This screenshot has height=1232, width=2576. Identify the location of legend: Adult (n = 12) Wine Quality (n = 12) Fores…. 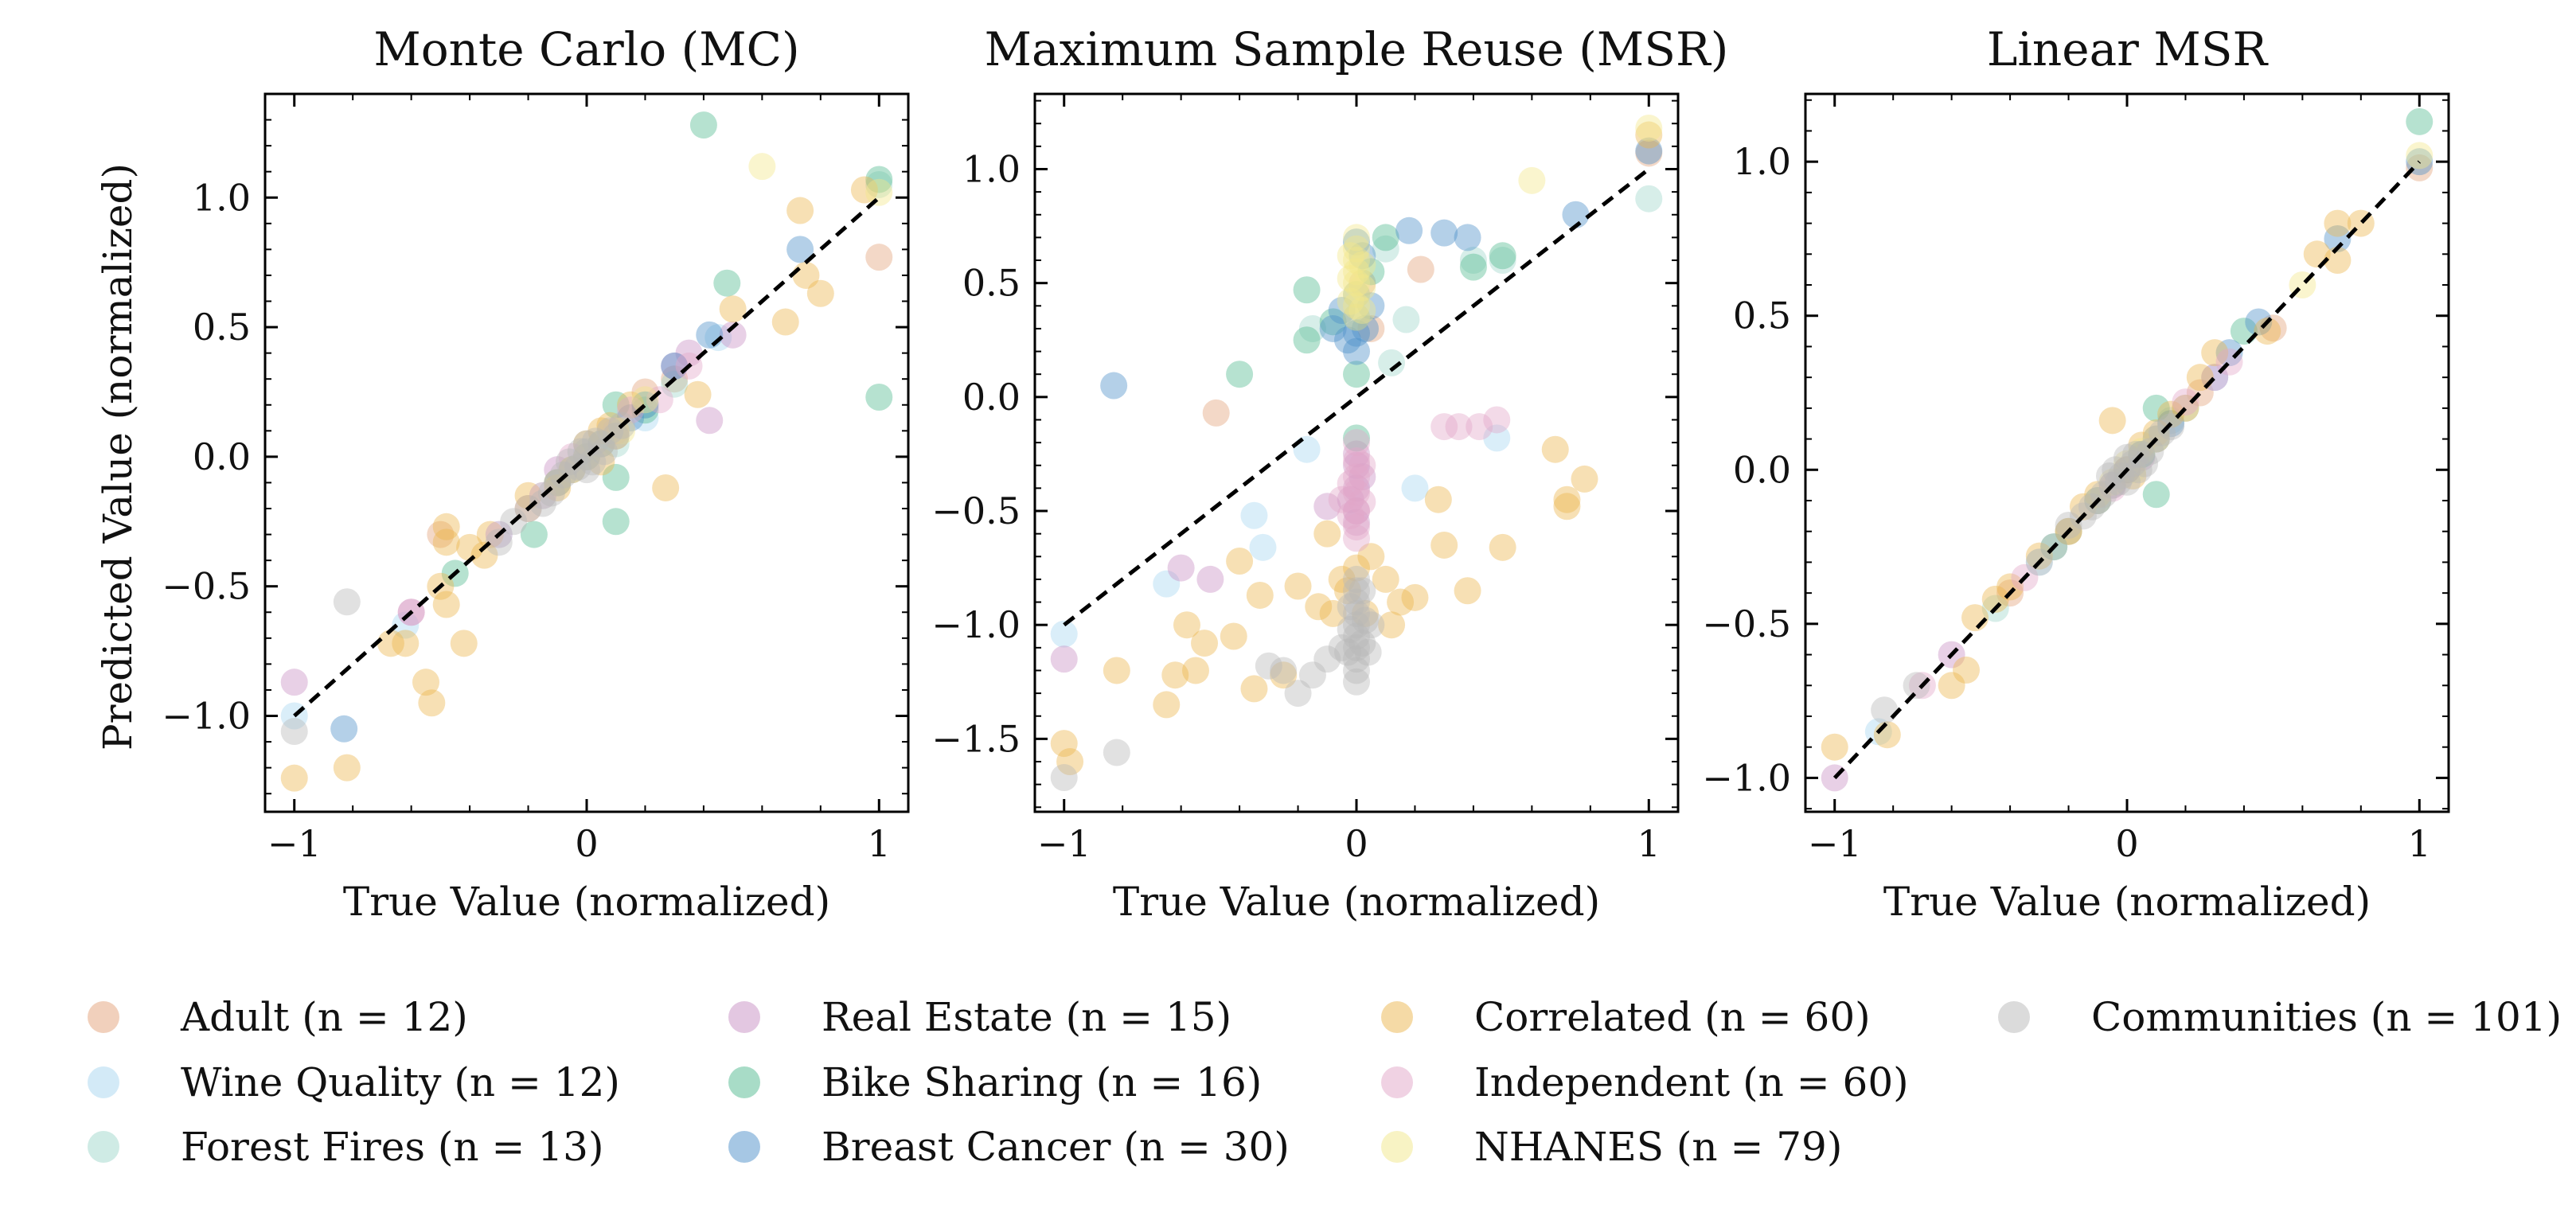
(1325, 1082).